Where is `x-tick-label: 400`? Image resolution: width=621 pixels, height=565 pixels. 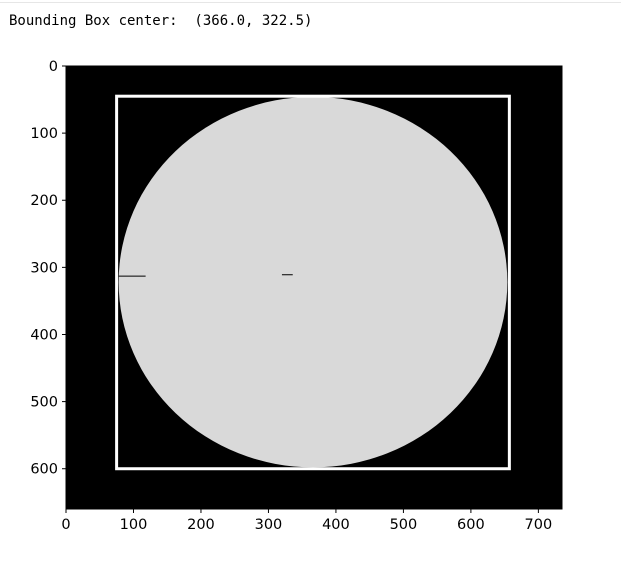 x-tick-label: 400 is located at coordinates (336, 525).